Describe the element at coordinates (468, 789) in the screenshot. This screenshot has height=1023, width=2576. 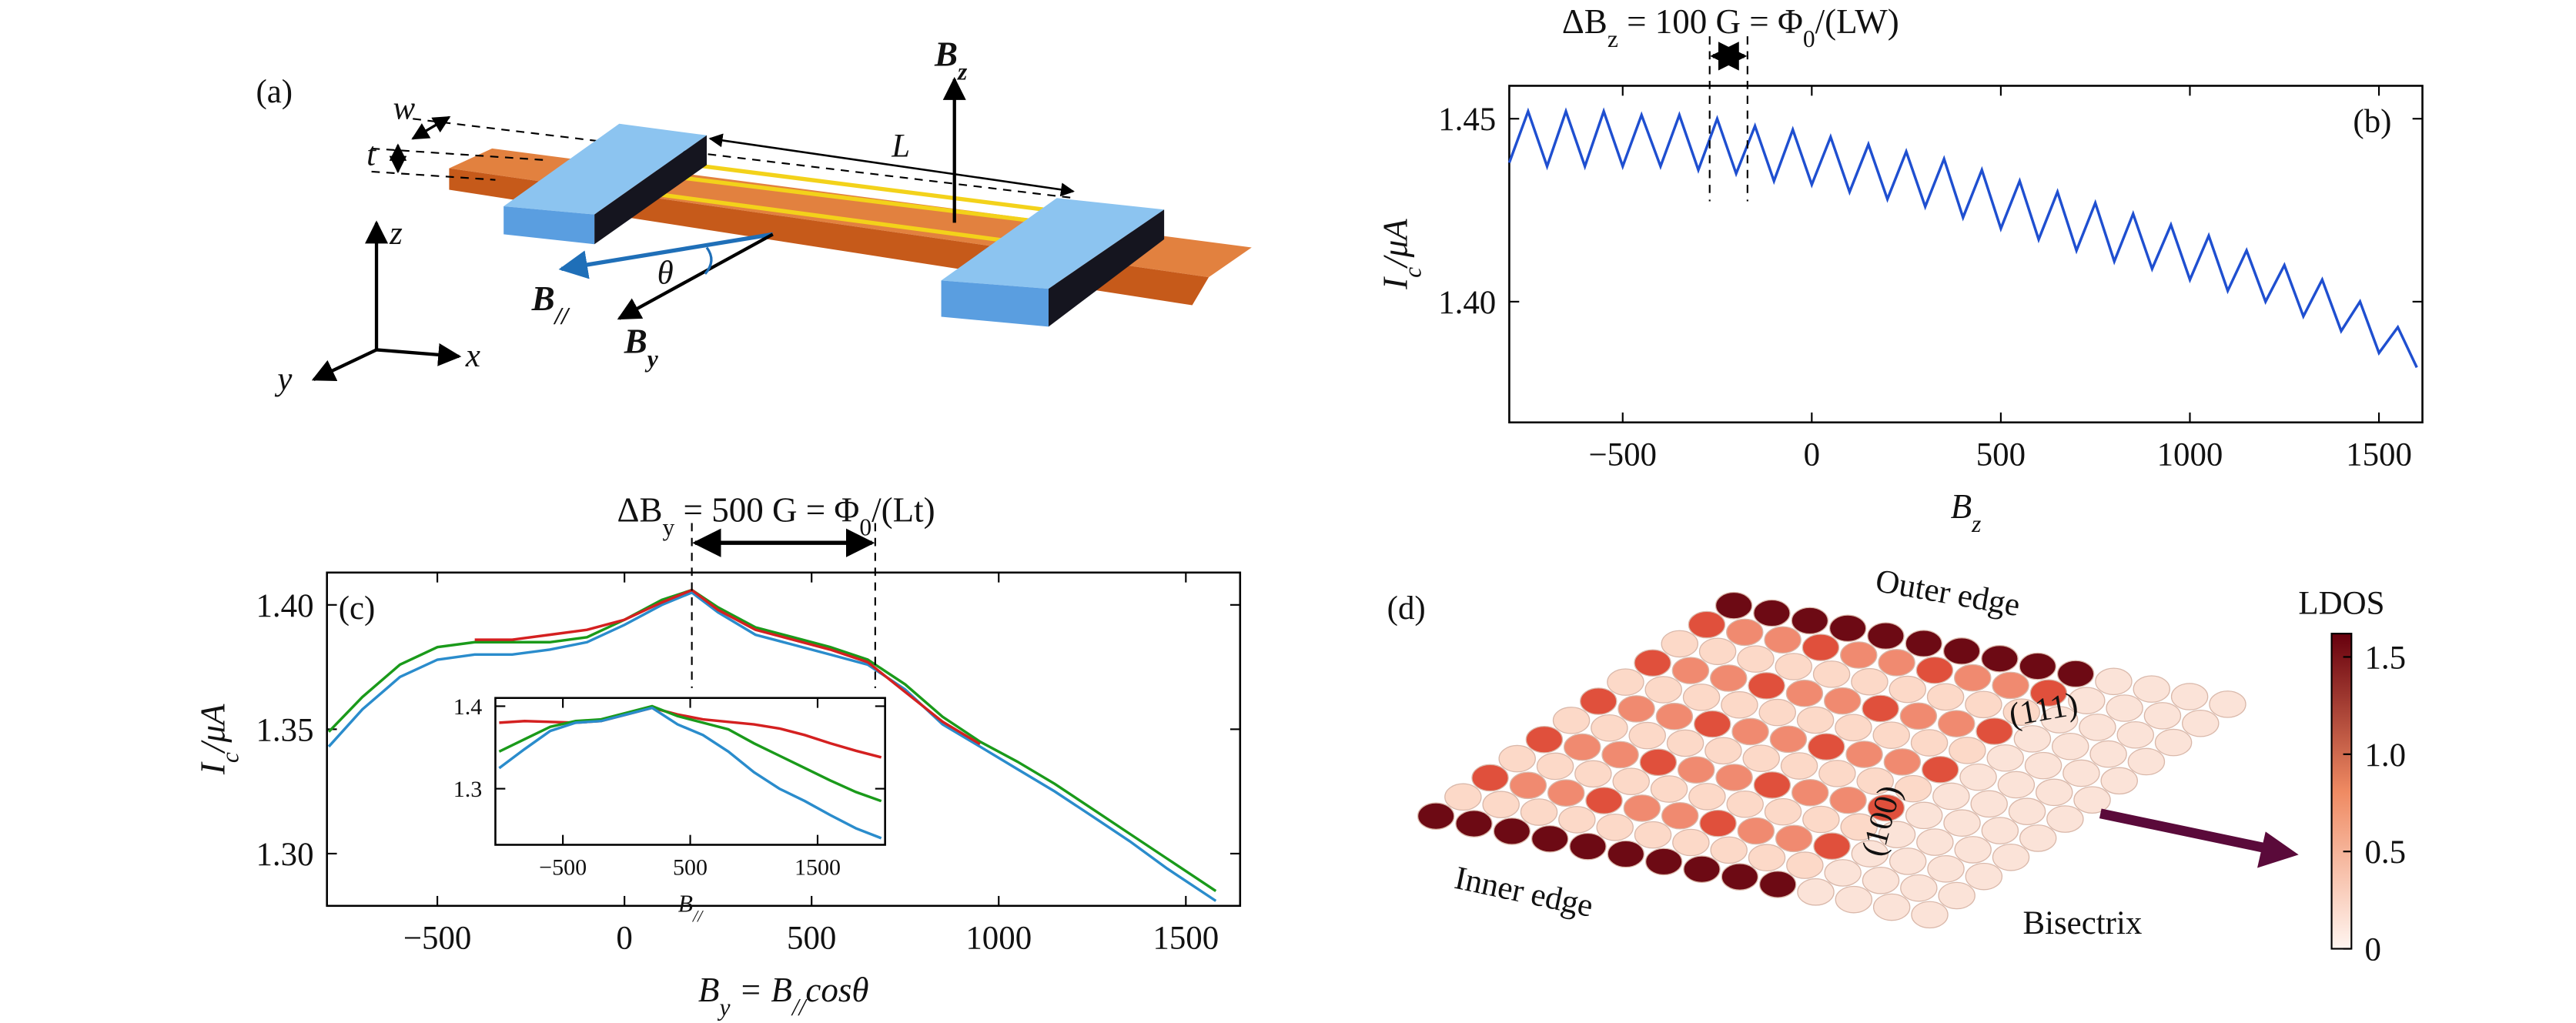
I see `y-tick-label: 1.3` at that location.